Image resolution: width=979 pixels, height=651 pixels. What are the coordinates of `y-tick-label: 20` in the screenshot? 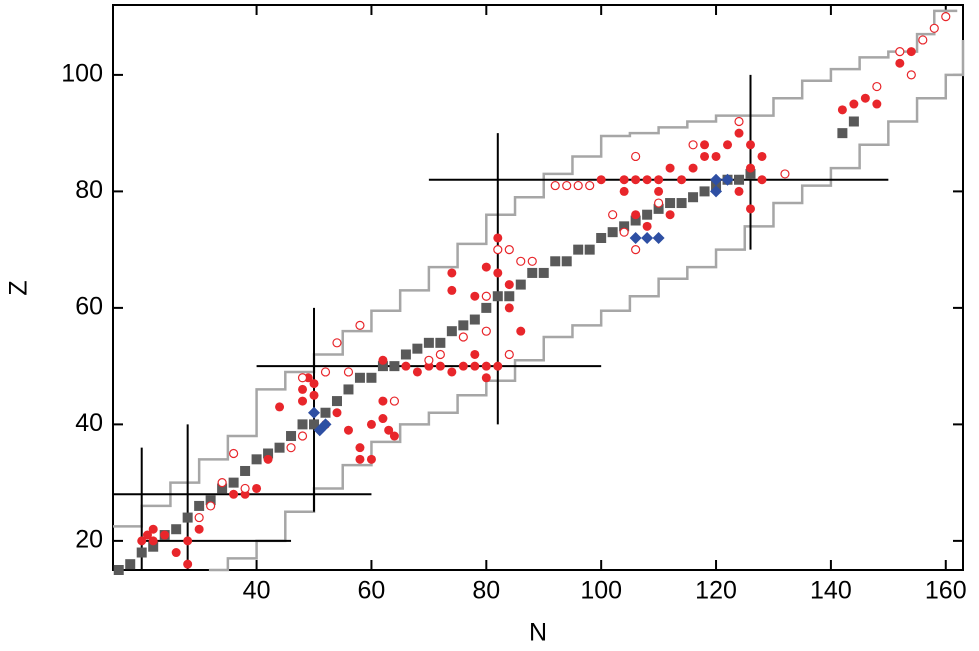 It's located at (89, 539).